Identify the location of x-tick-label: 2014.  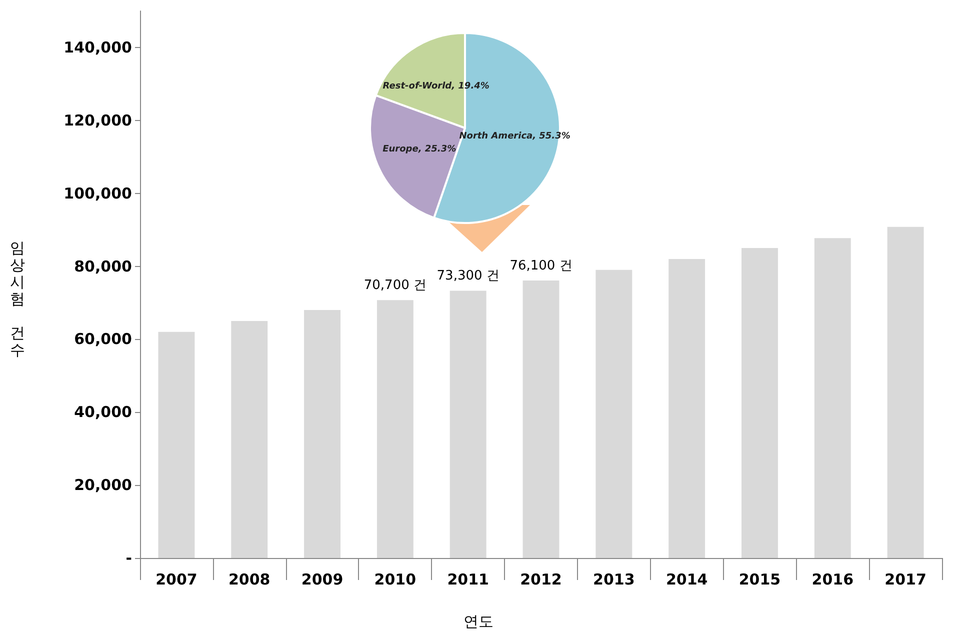
(687, 579).